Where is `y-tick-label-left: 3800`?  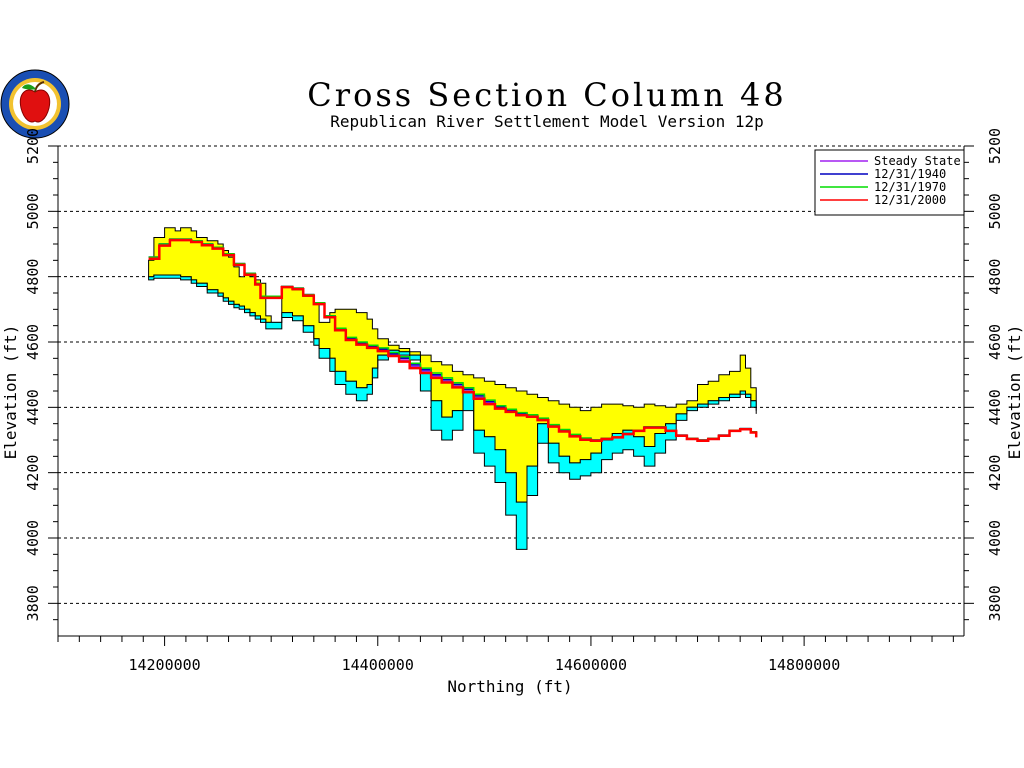
y-tick-label-left: 3800 is located at coordinates (33, 603).